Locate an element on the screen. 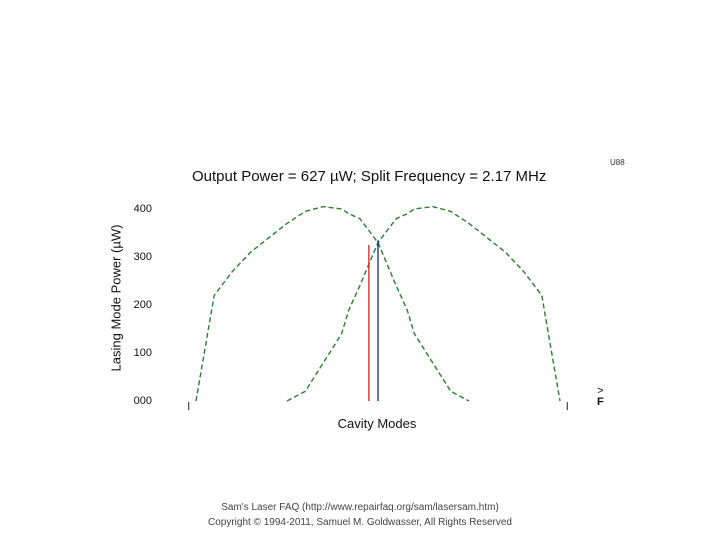 The image size is (720, 540). x-axis-label: Cavity Modes is located at coordinates (377, 423).